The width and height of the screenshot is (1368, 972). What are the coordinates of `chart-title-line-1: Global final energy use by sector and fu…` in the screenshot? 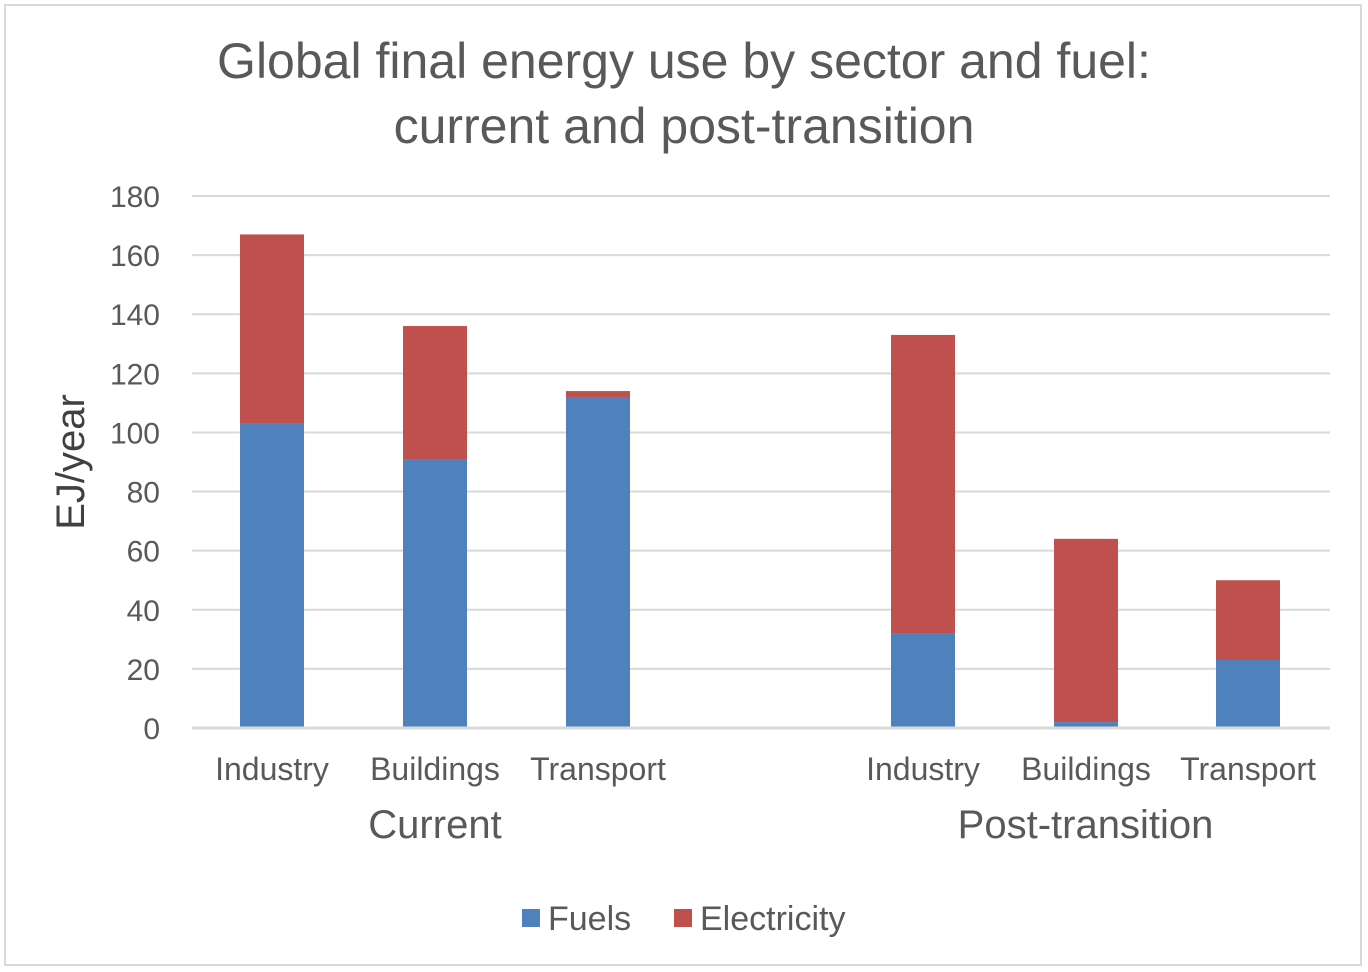 It's located at (684, 61).